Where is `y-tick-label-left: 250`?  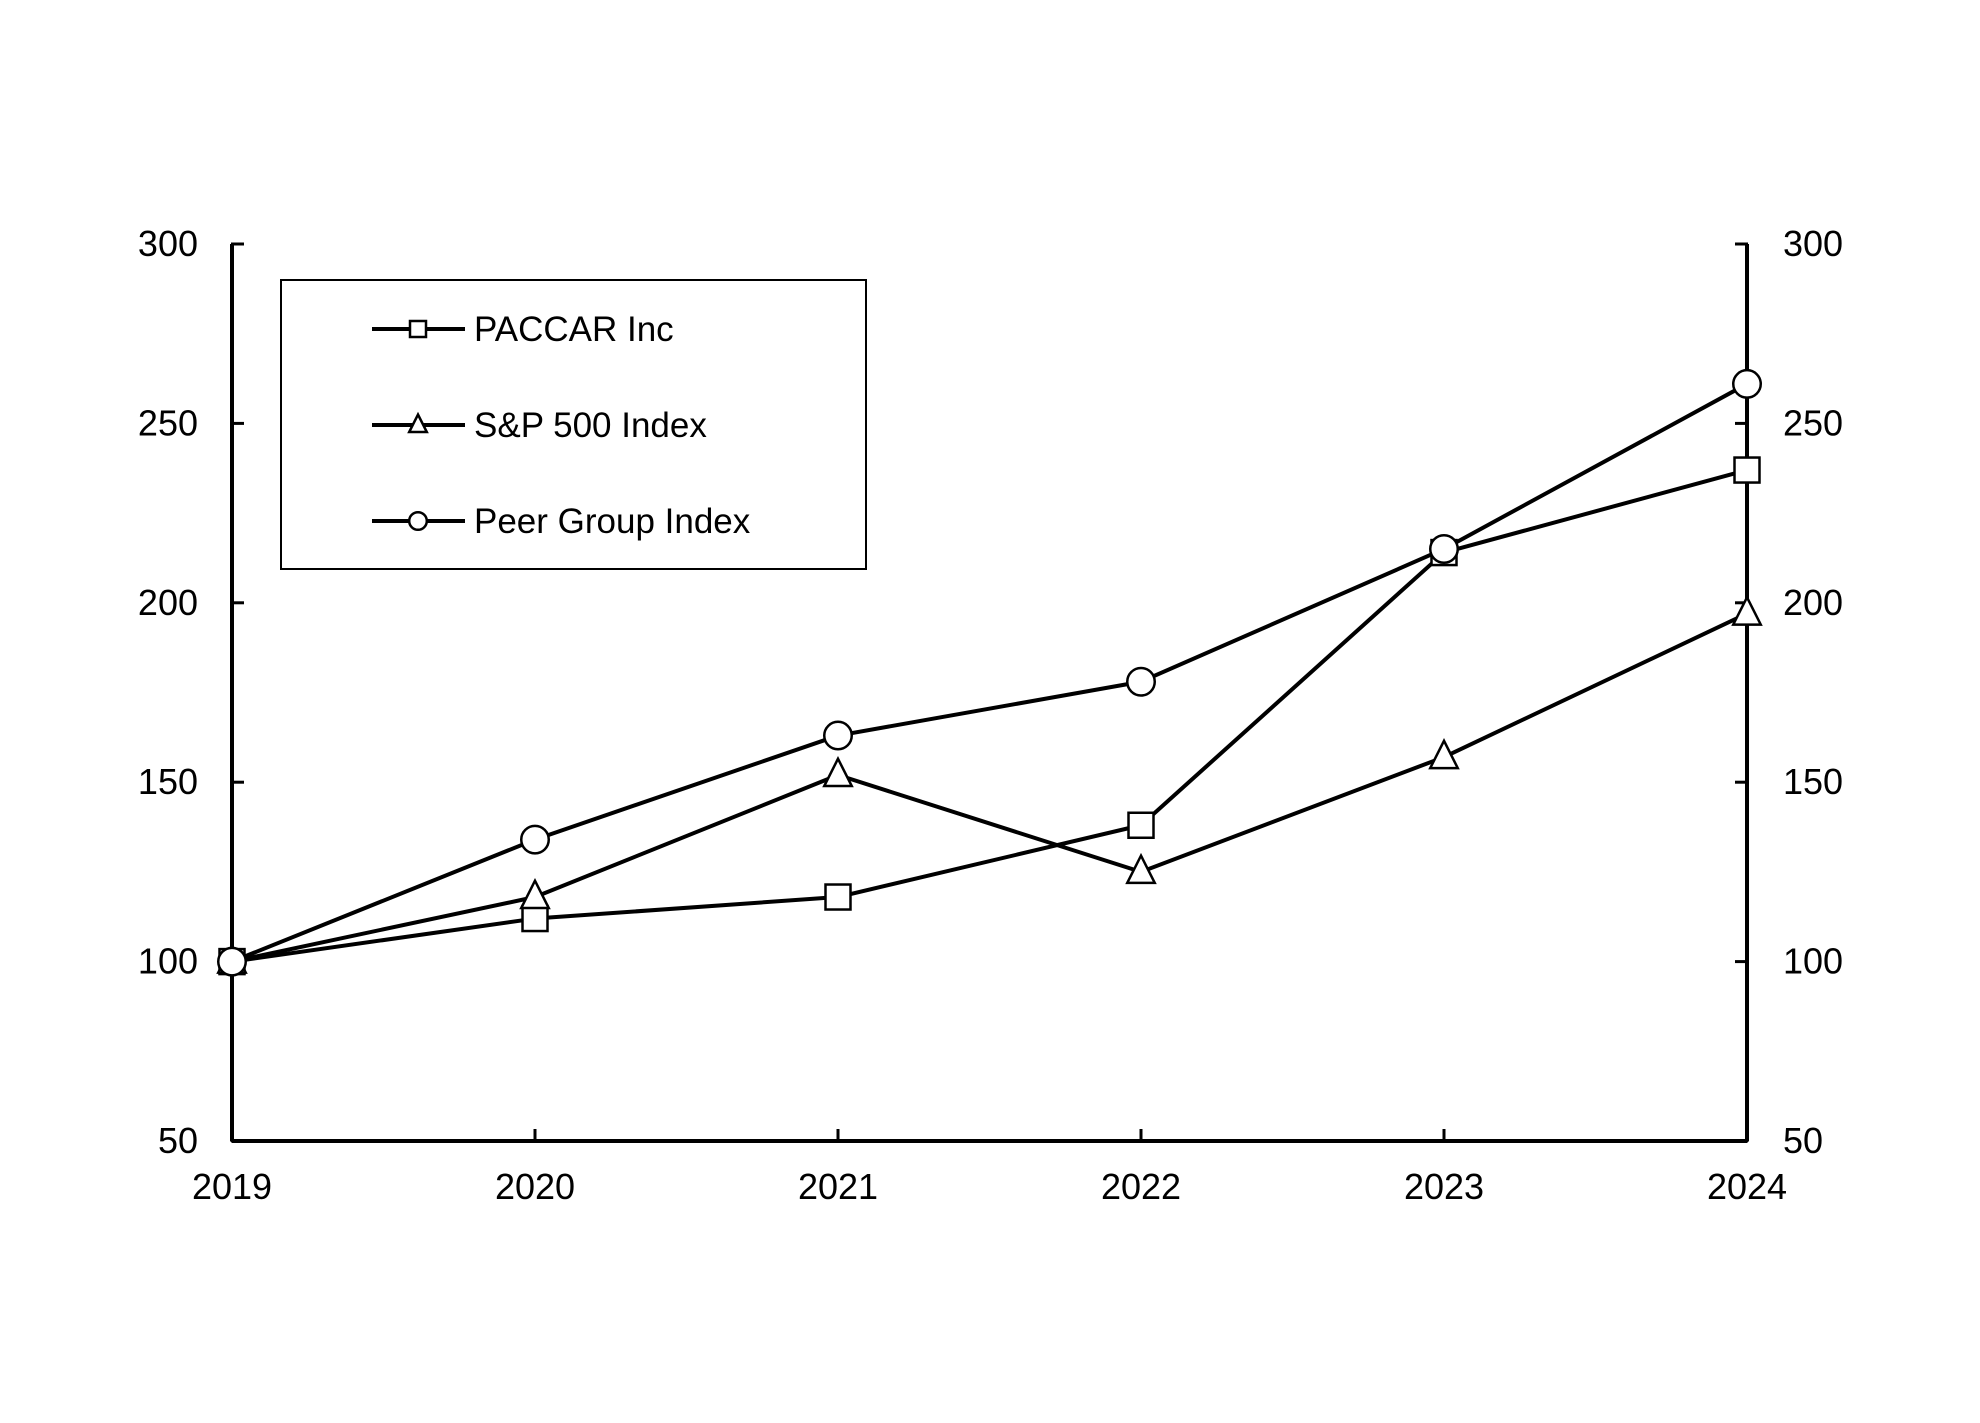
y-tick-label-left: 250 is located at coordinates (168, 422).